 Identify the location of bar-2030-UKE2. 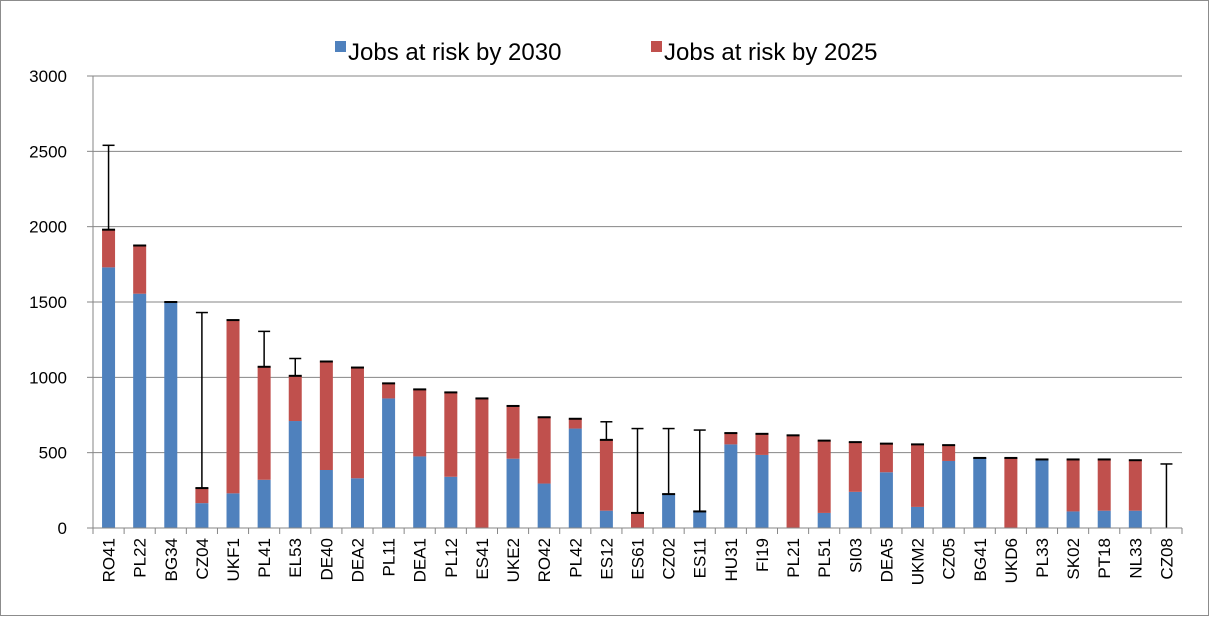
(513, 493).